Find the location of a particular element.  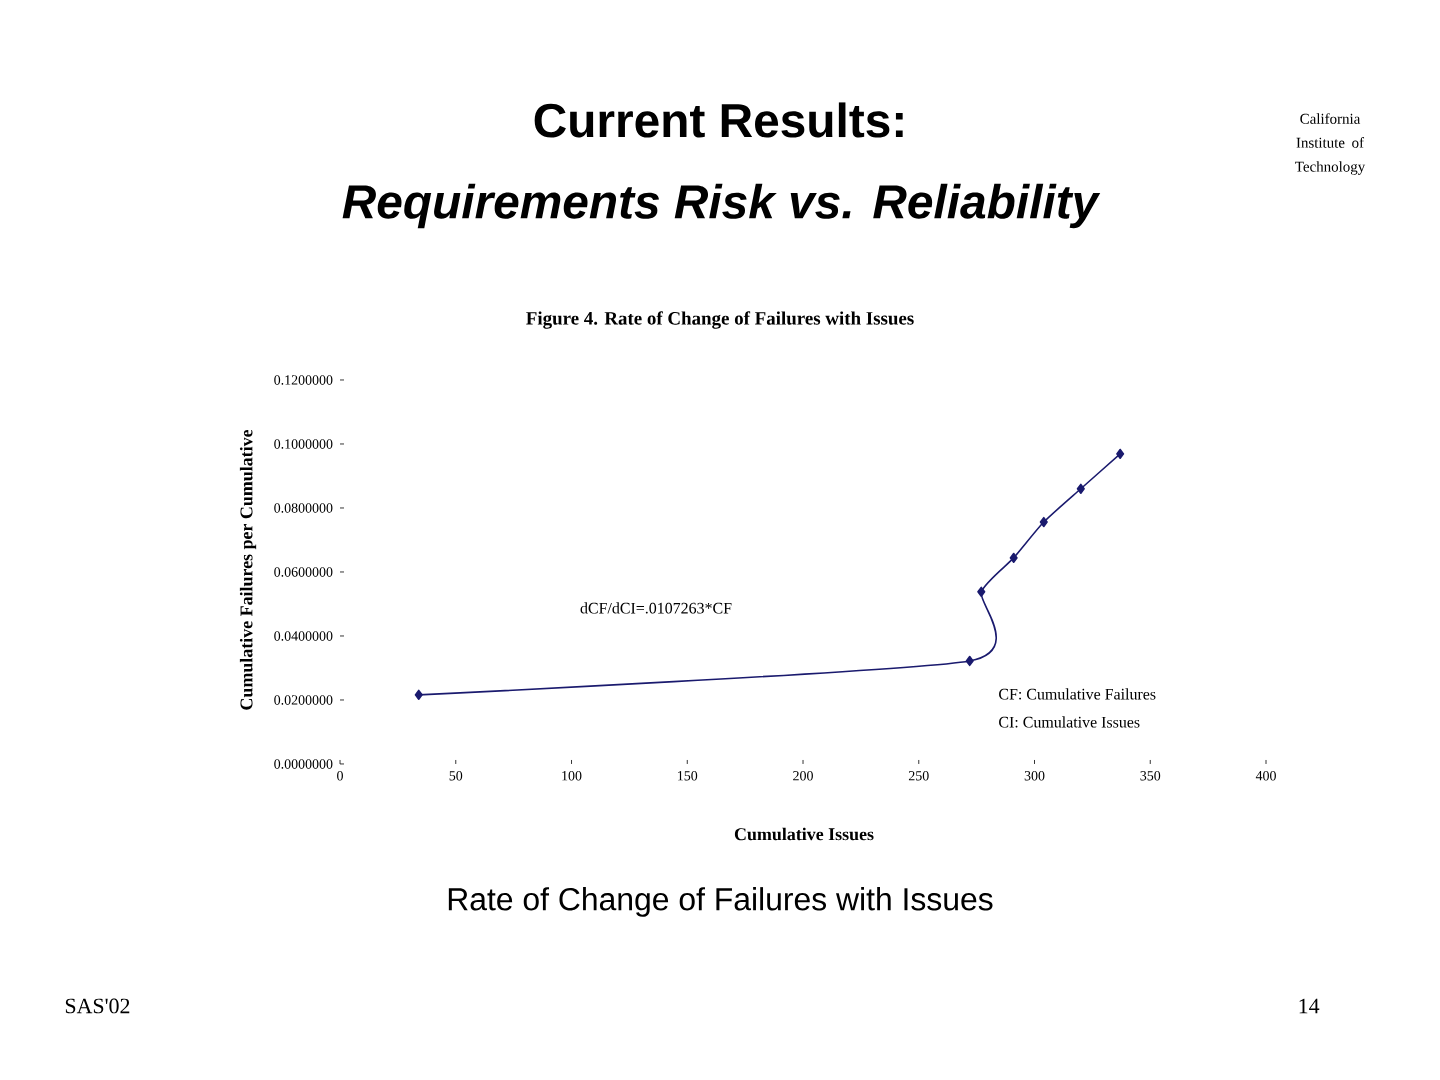

y-axis-title: Cumulative Failures per Cumulative is located at coordinates (248, 569).